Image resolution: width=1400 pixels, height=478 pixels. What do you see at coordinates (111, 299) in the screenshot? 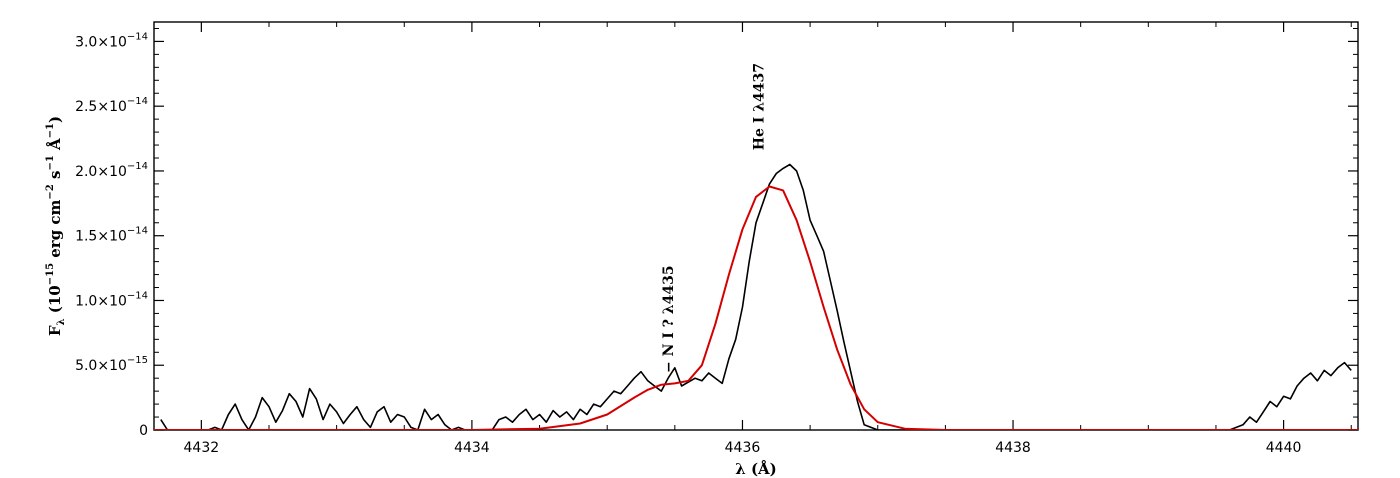
I see `y-tick-label: 1.0×10⁻¹⁴` at bounding box center [111, 299].